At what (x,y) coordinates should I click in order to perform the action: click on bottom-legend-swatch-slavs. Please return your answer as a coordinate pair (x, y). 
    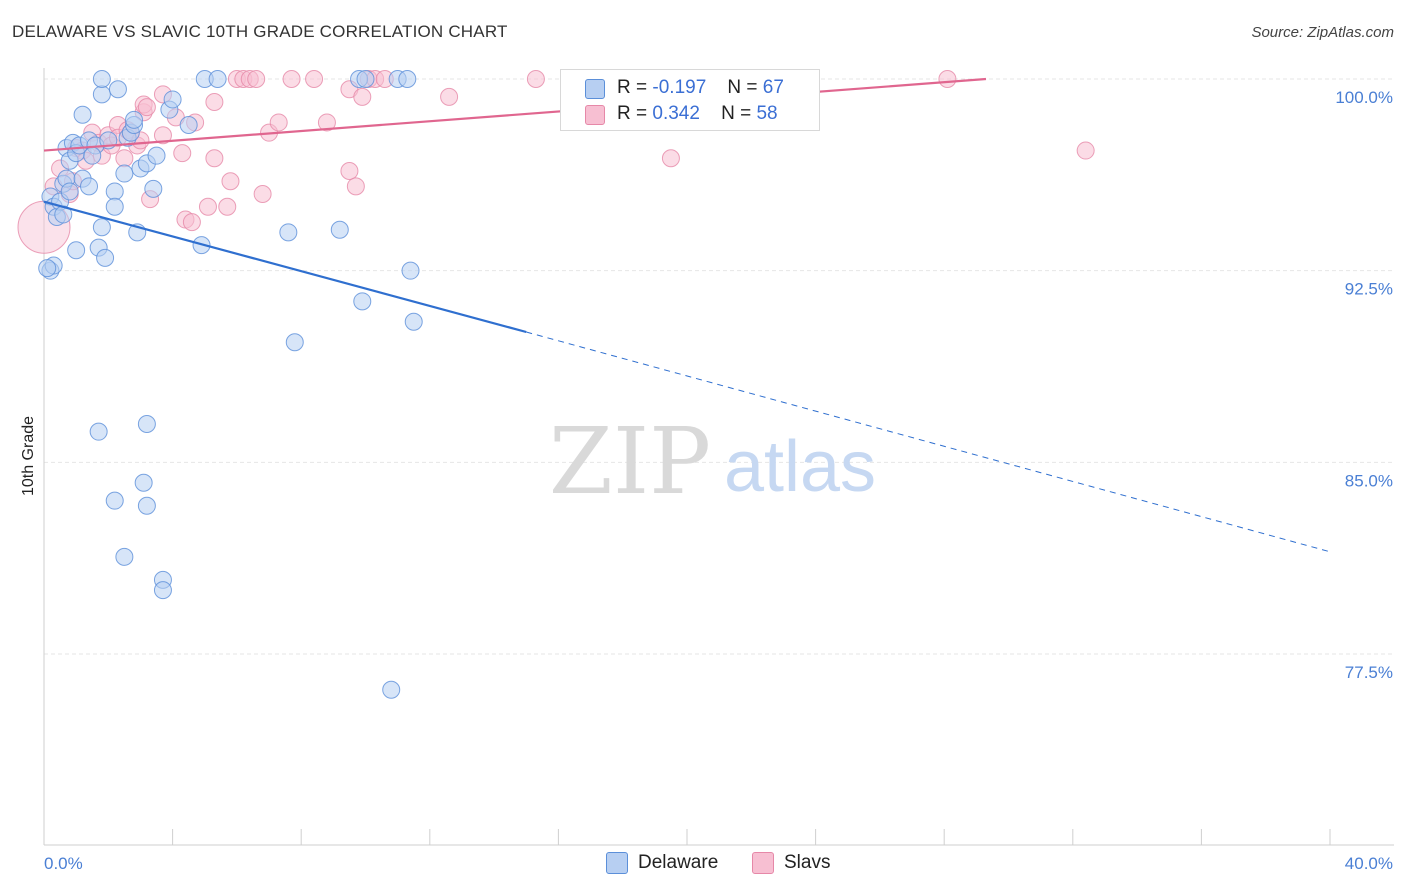
    Looking at the image, I should click on (763, 863).